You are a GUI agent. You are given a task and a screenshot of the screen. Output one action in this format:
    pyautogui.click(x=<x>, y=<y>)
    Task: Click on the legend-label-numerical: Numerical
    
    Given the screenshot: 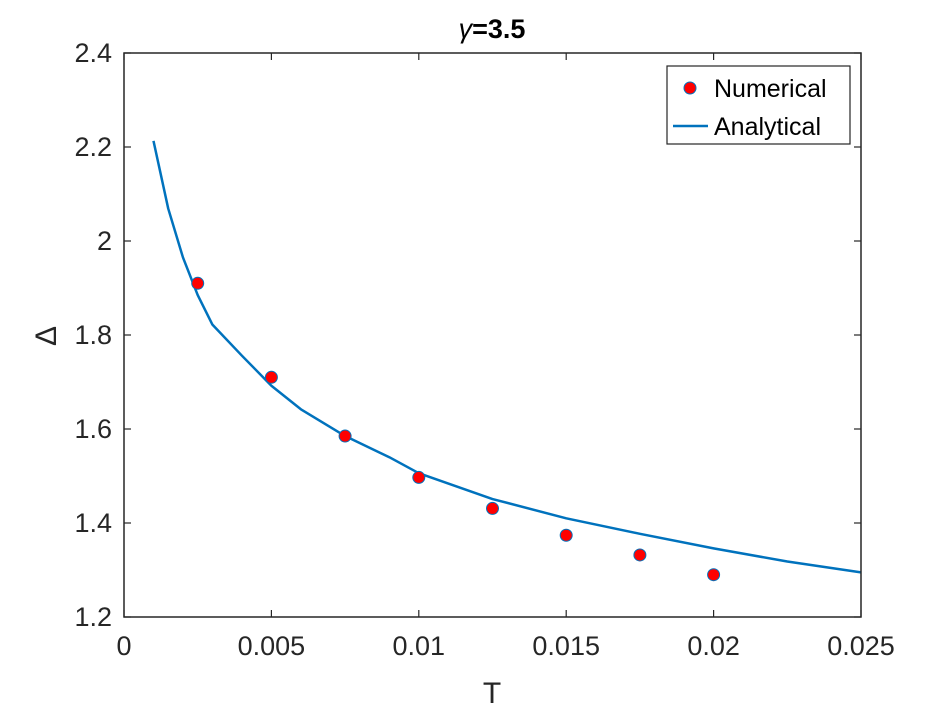 What is the action you would take?
    pyautogui.click(x=770, y=89)
    